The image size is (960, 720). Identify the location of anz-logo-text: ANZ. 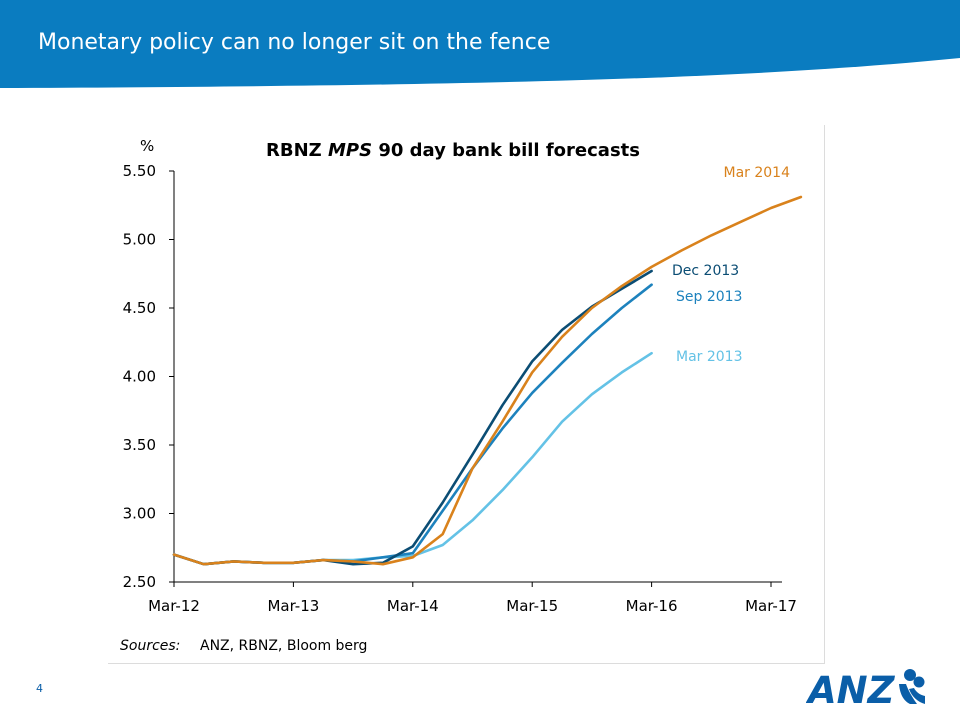
(851, 689).